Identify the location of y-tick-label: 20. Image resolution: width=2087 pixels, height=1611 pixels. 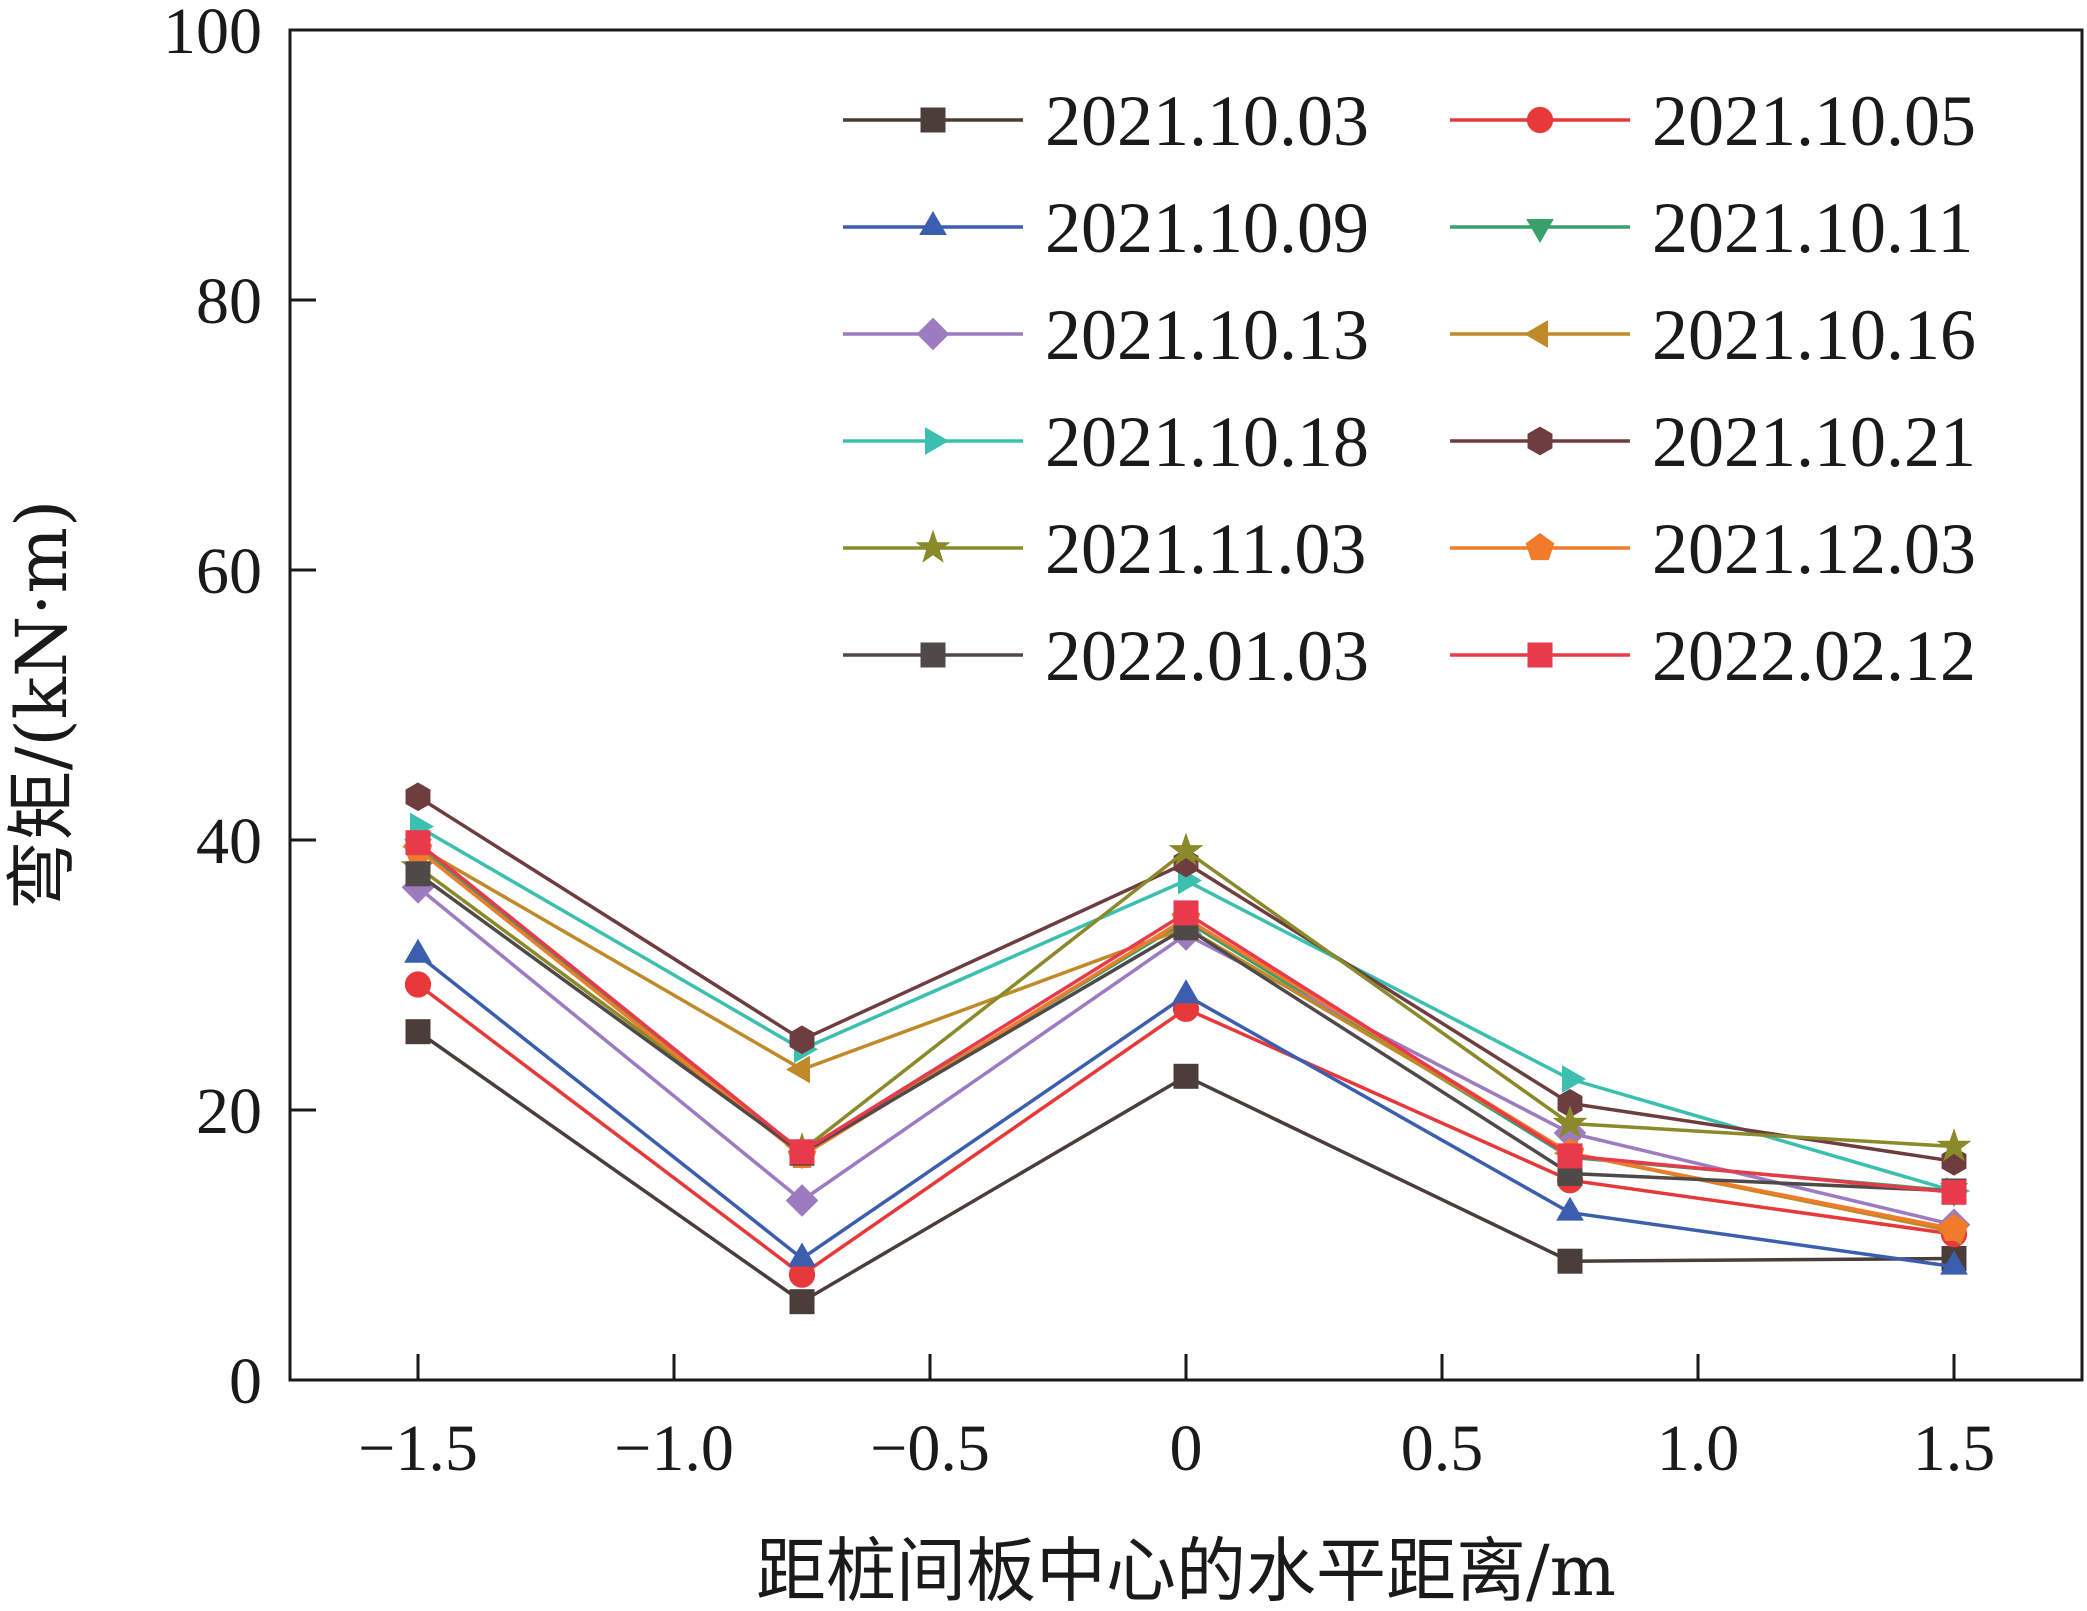
(229, 1111).